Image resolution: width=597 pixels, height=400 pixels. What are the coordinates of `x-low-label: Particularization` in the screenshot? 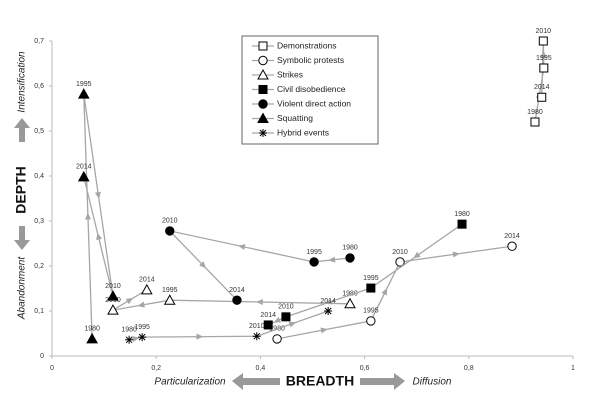 It's located at (190, 382).